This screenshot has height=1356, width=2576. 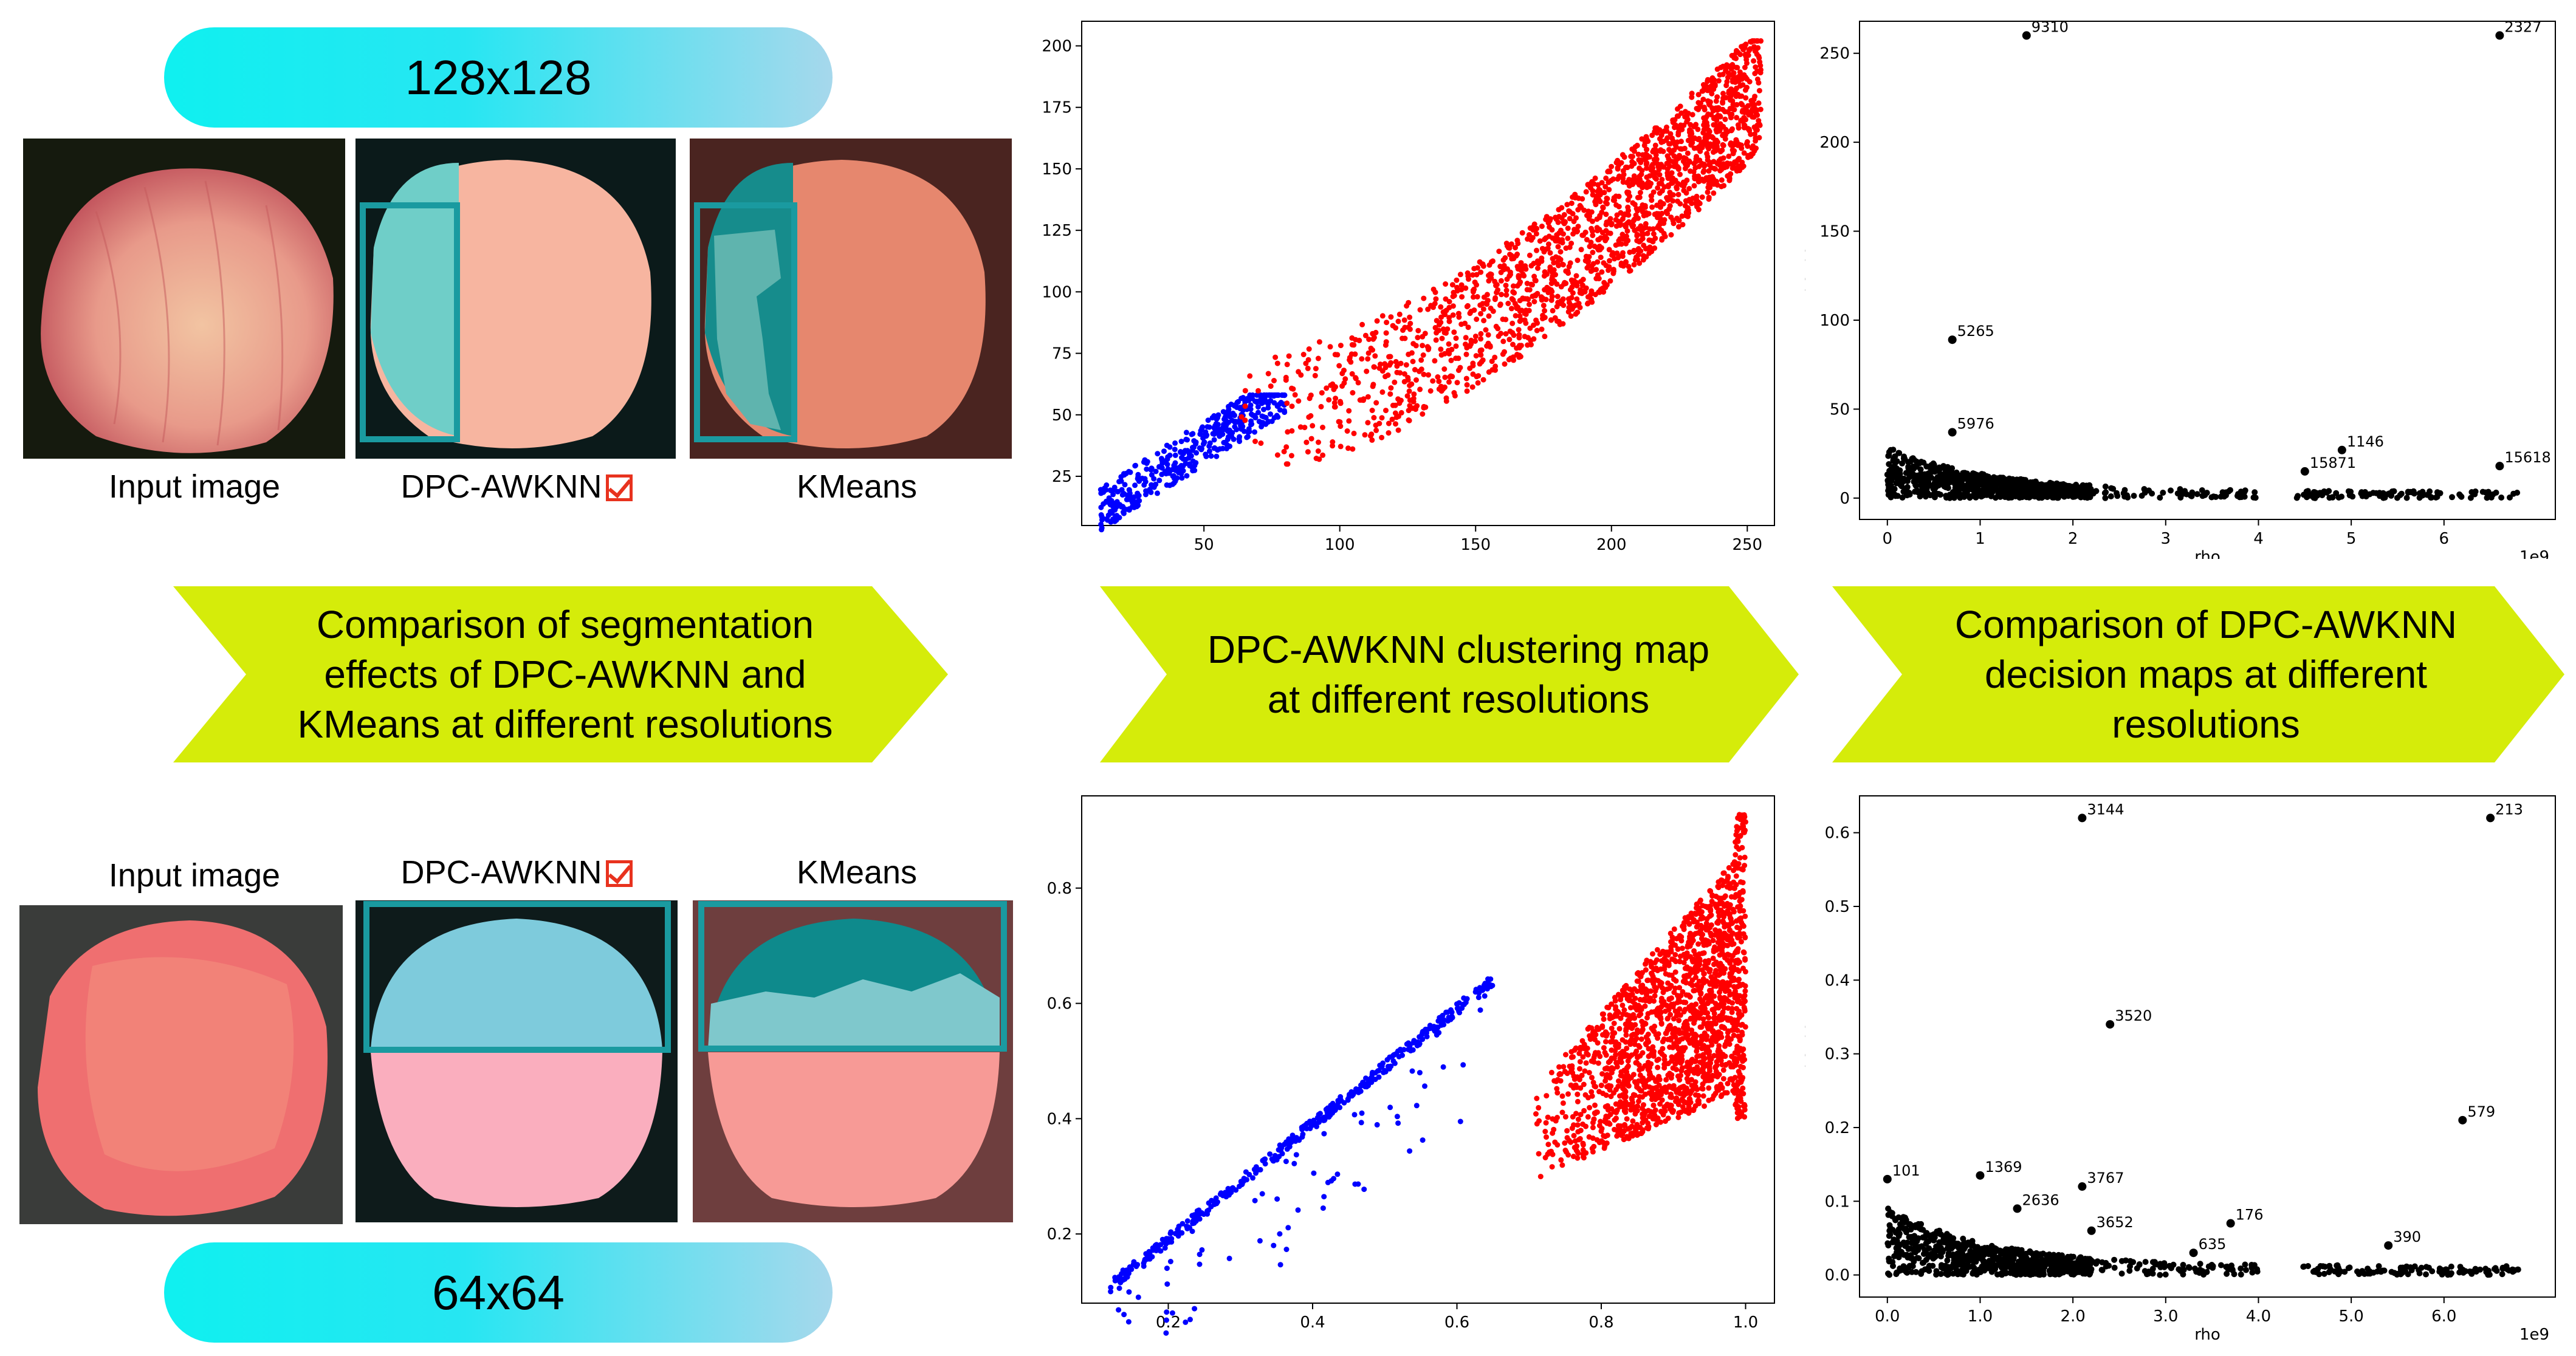 What do you see at coordinates (1844, 499) in the screenshot?
I see `y-tick-label: 0` at bounding box center [1844, 499].